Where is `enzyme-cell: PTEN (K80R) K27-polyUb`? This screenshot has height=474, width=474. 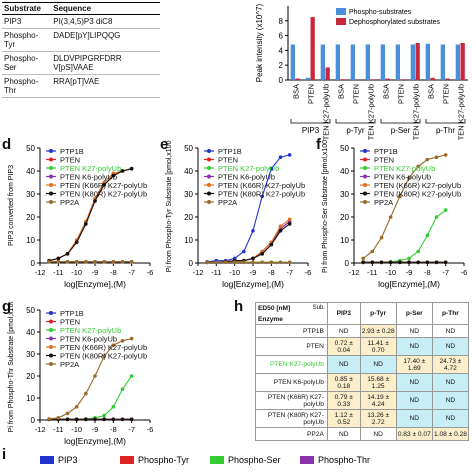 enzyme-cell: PTEN (K80R) K27-polyUb is located at coordinates (291, 418).